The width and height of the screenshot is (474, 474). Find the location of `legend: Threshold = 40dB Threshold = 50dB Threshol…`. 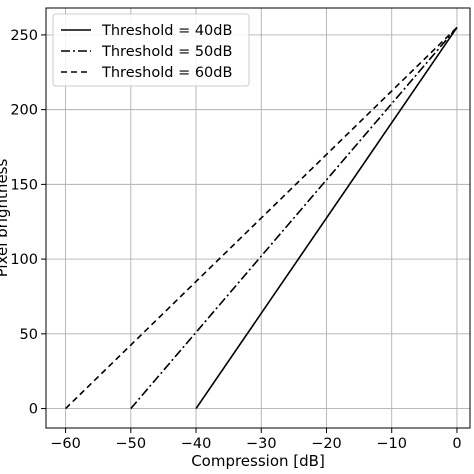

legend: Threshold = 40dB Threshold = 50dB Threshol… is located at coordinates (151, 50).